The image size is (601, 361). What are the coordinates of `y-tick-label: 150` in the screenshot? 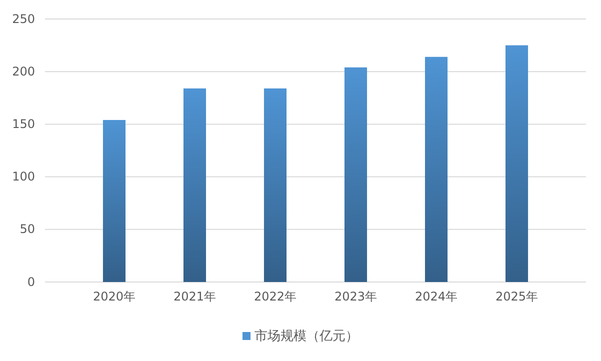 It's located at (23, 124).